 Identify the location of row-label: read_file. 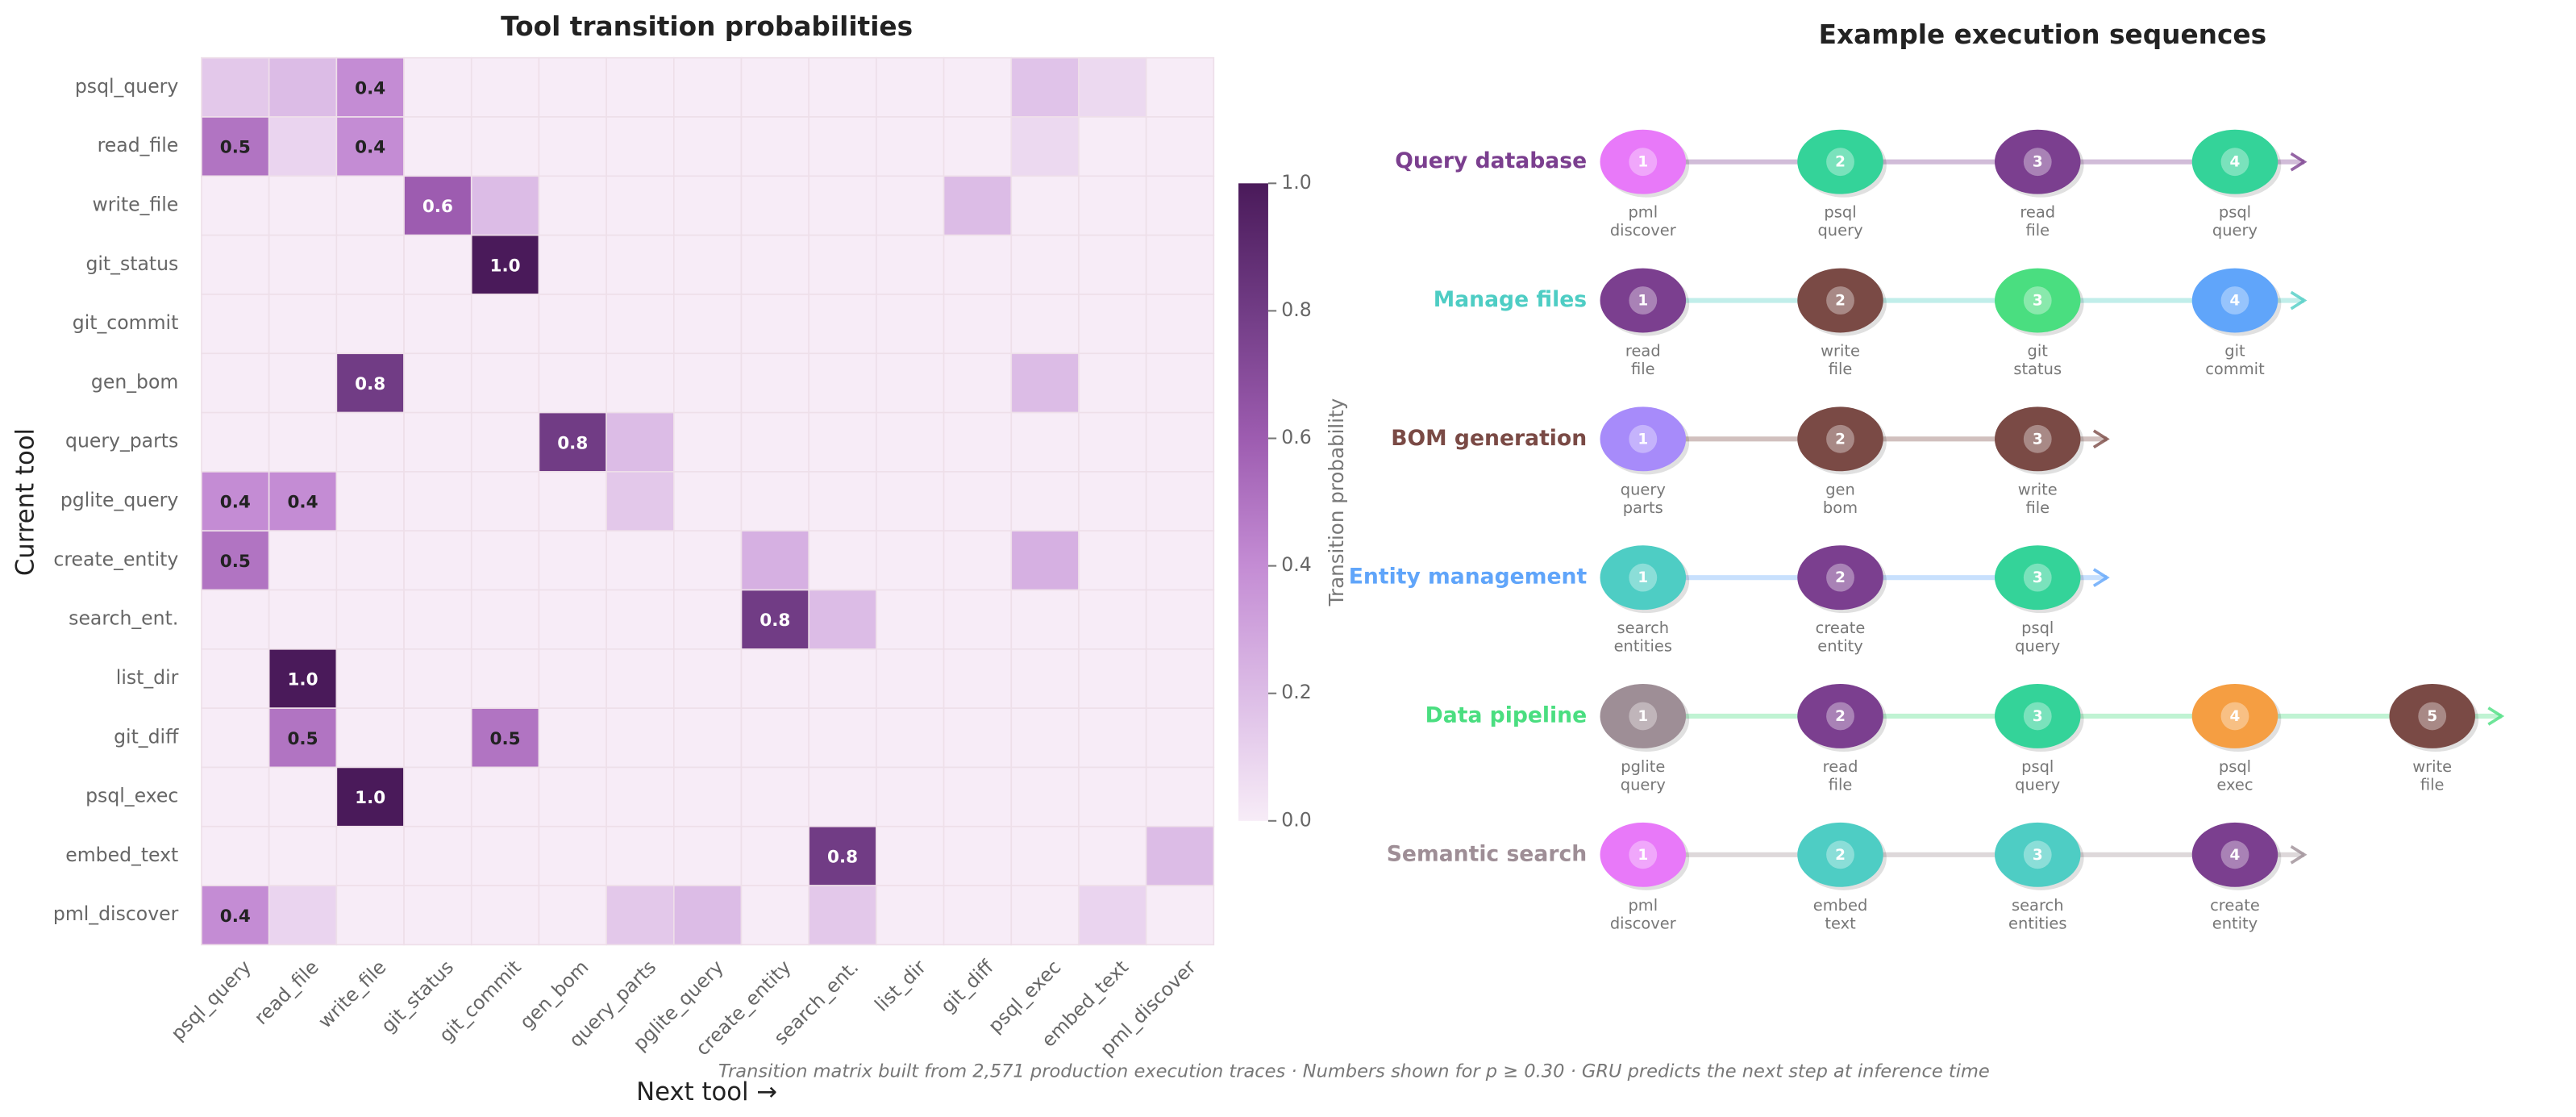
(139, 145).